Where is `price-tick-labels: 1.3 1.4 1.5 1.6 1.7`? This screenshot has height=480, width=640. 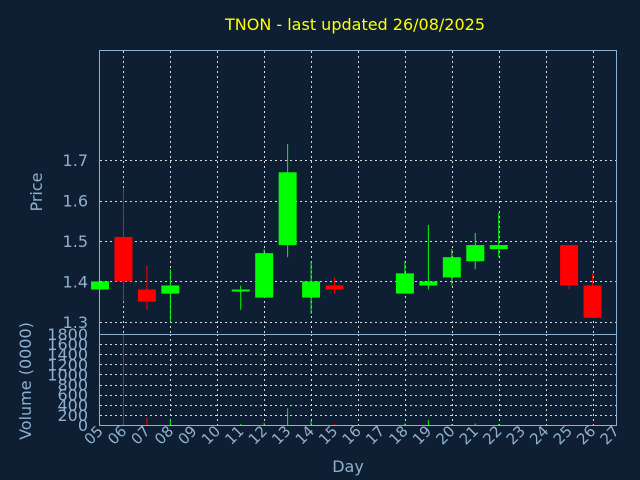 price-tick-labels: 1.3 1.4 1.5 1.6 1.7 is located at coordinates (75, 241).